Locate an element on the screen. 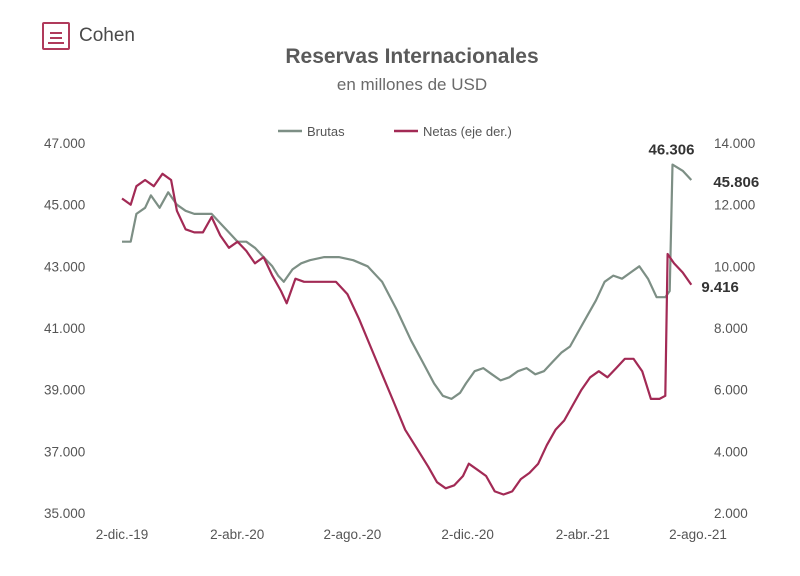 The width and height of the screenshot is (800, 576). legend-label-brutas: Brutas is located at coordinates (326, 131).